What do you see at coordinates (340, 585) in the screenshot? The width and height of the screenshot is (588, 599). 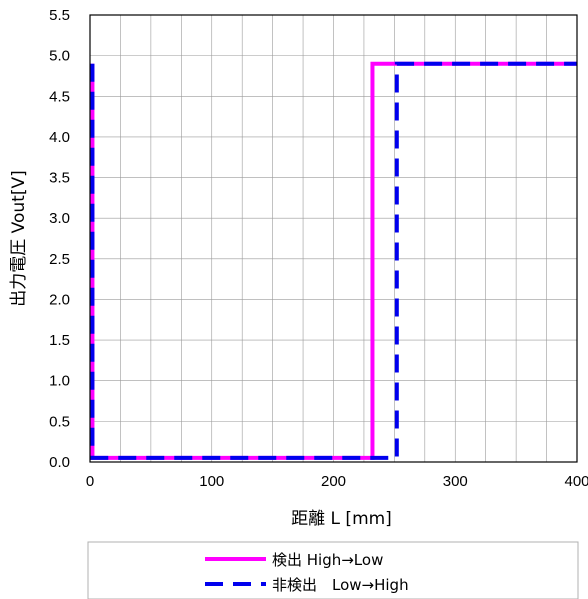 I see `legend-label-2: 非検出 Low→High` at bounding box center [340, 585].